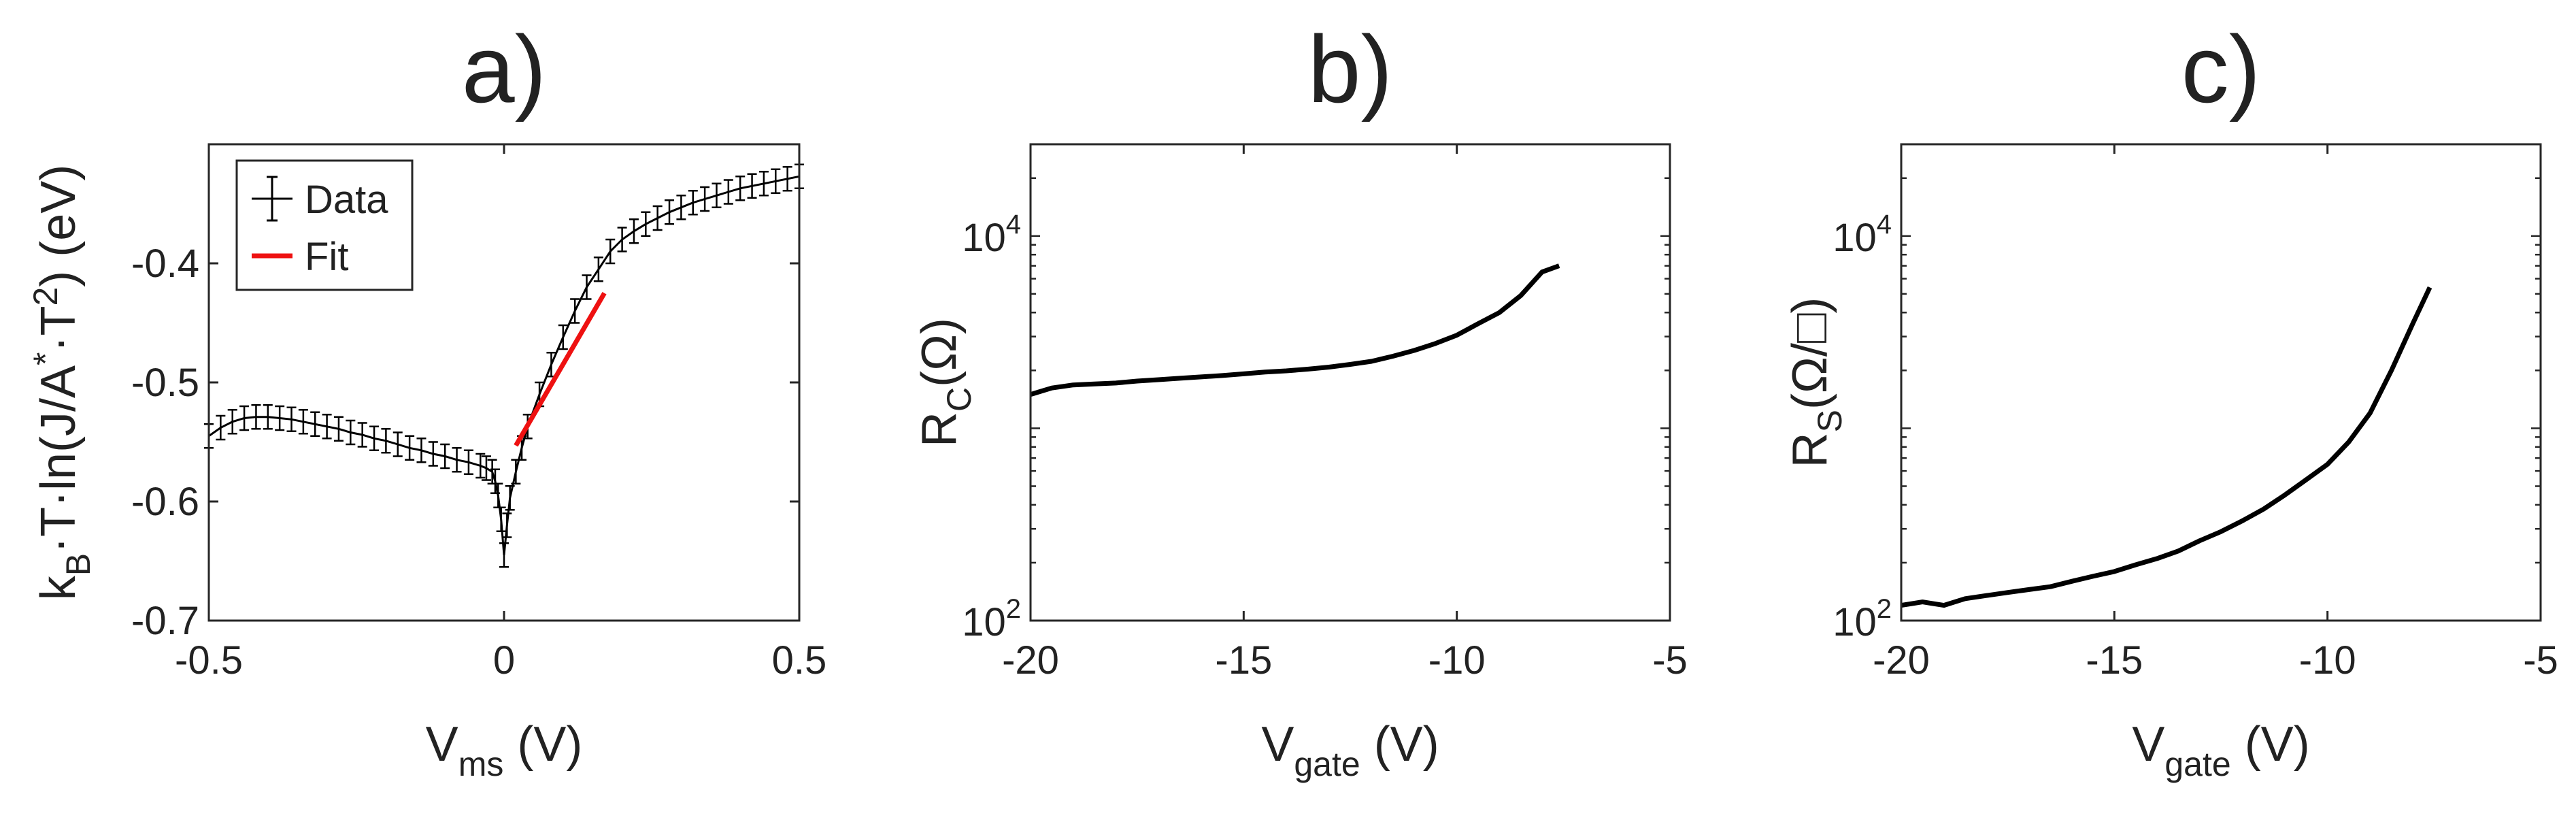  I want to click on x-tick-label: 0, so click(504, 660).